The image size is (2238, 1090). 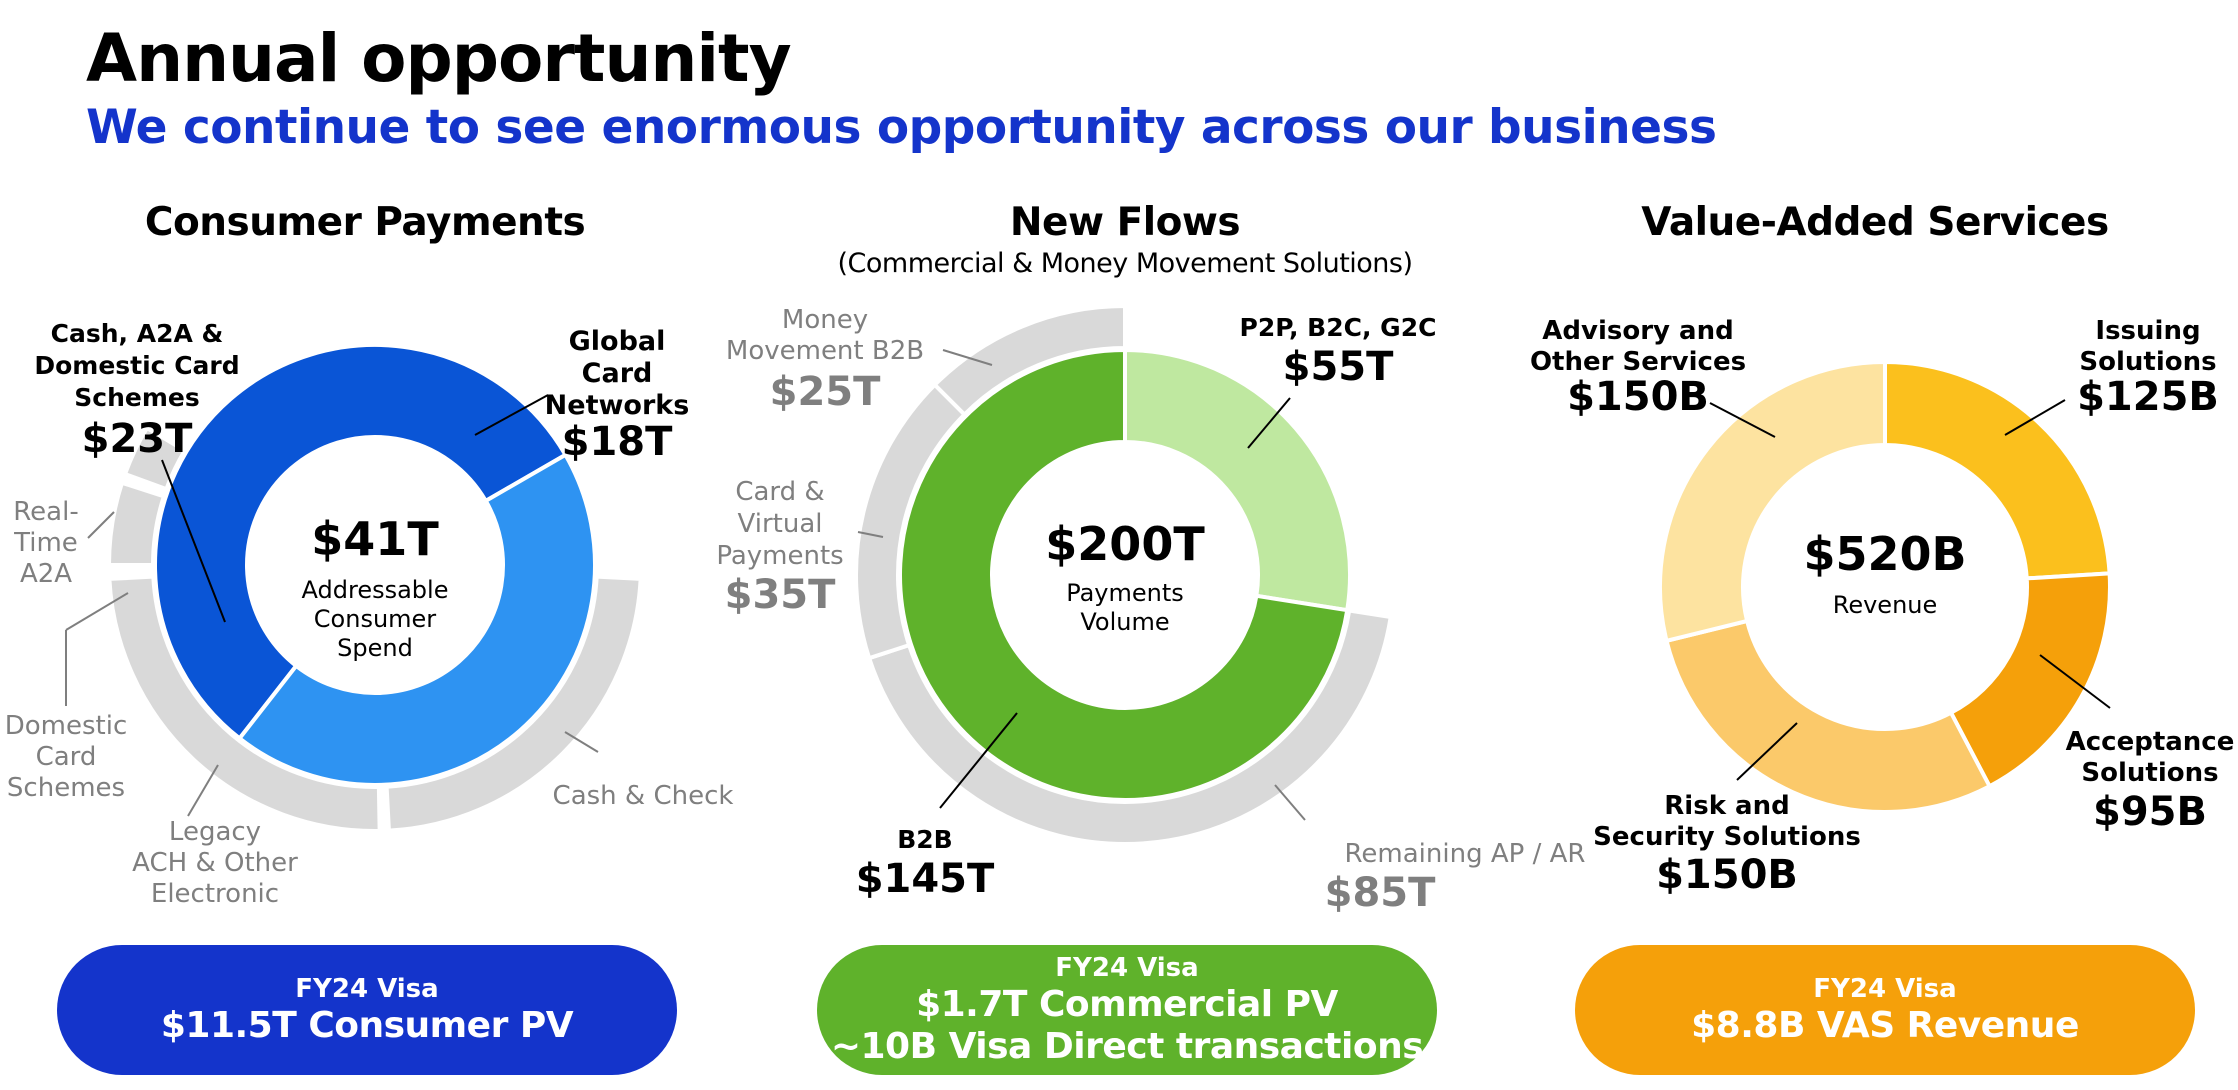 What do you see at coordinates (2150, 812) in the screenshot?
I see `value-acceptance-solutions: $95B` at bounding box center [2150, 812].